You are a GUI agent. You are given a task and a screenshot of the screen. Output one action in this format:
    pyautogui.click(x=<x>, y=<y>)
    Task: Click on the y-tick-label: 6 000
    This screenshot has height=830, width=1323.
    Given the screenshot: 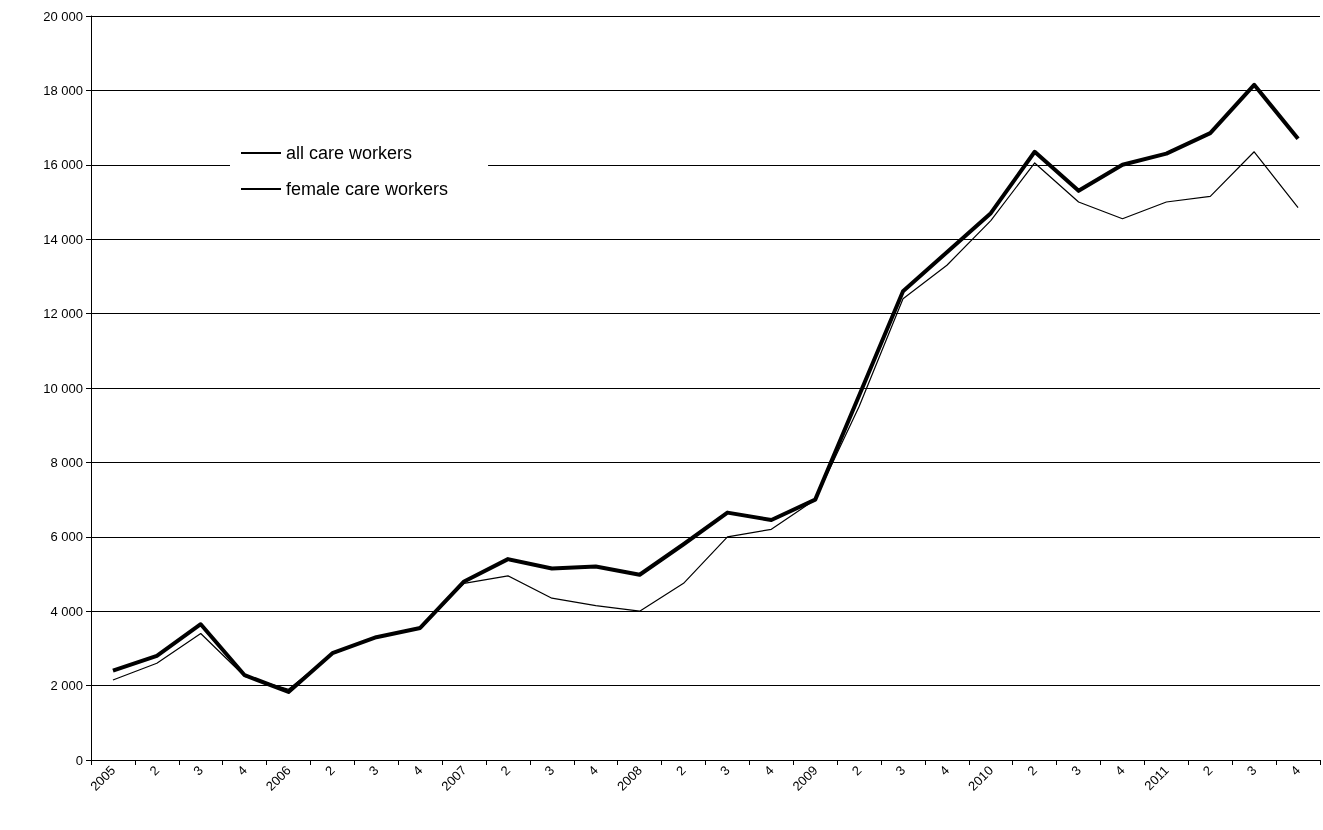 What is the action you would take?
    pyautogui.click(x=66, y=537)
    